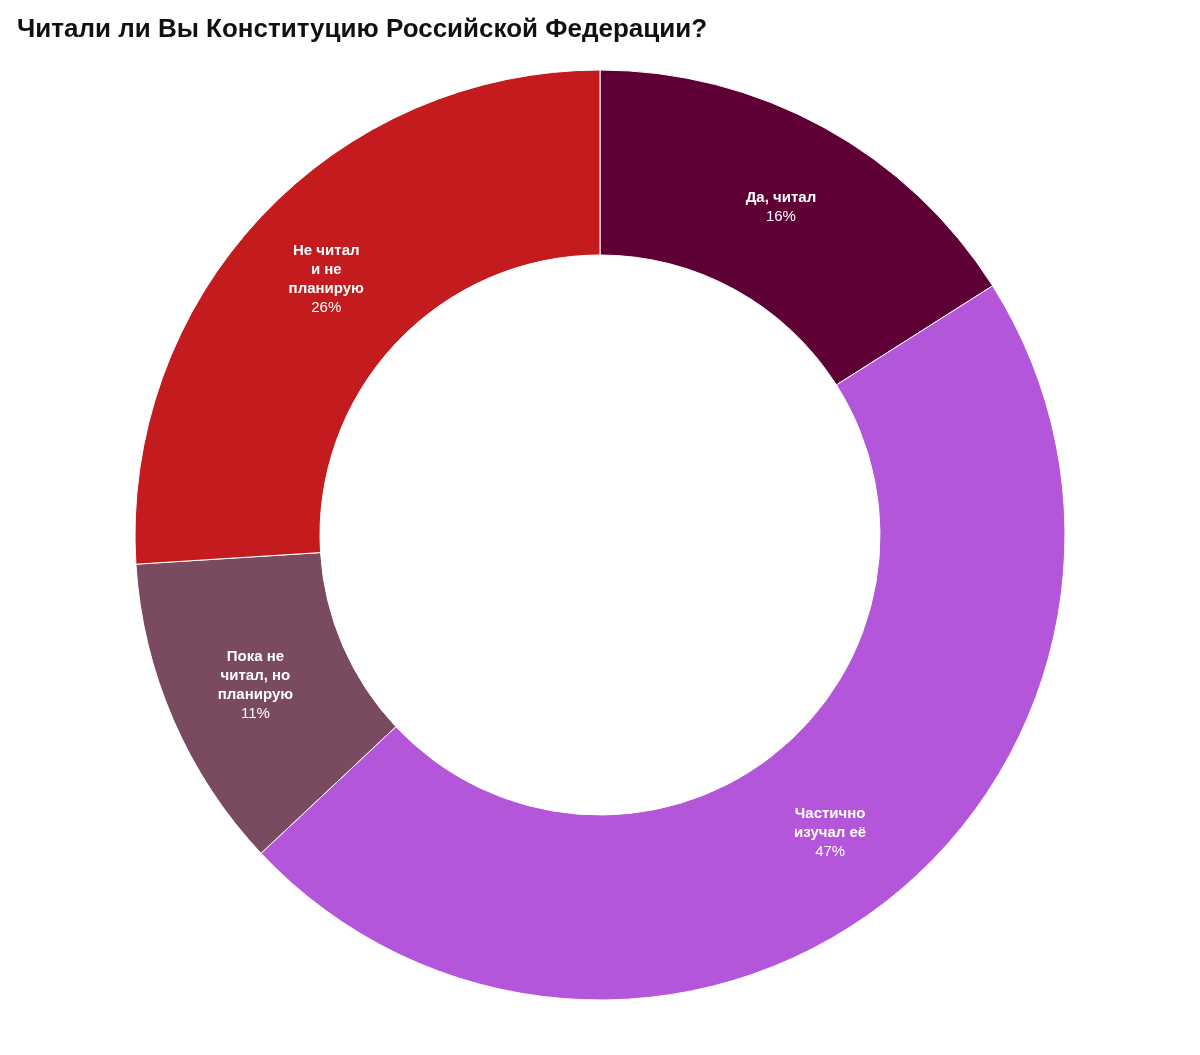  Describe the element at coordinates (830, 851) in the screenshot. I see `data-label: 47%` at that location.